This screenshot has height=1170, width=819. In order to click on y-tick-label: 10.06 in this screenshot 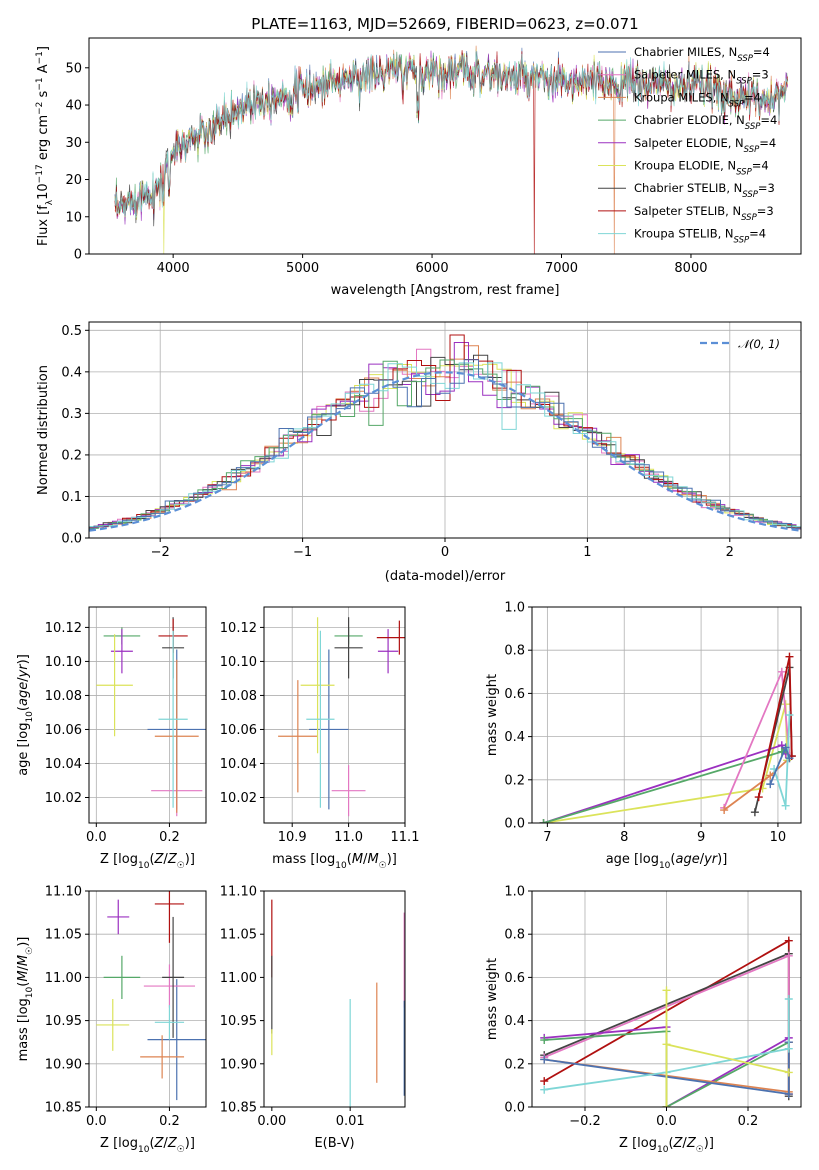, I will do `click(238, 730)`.